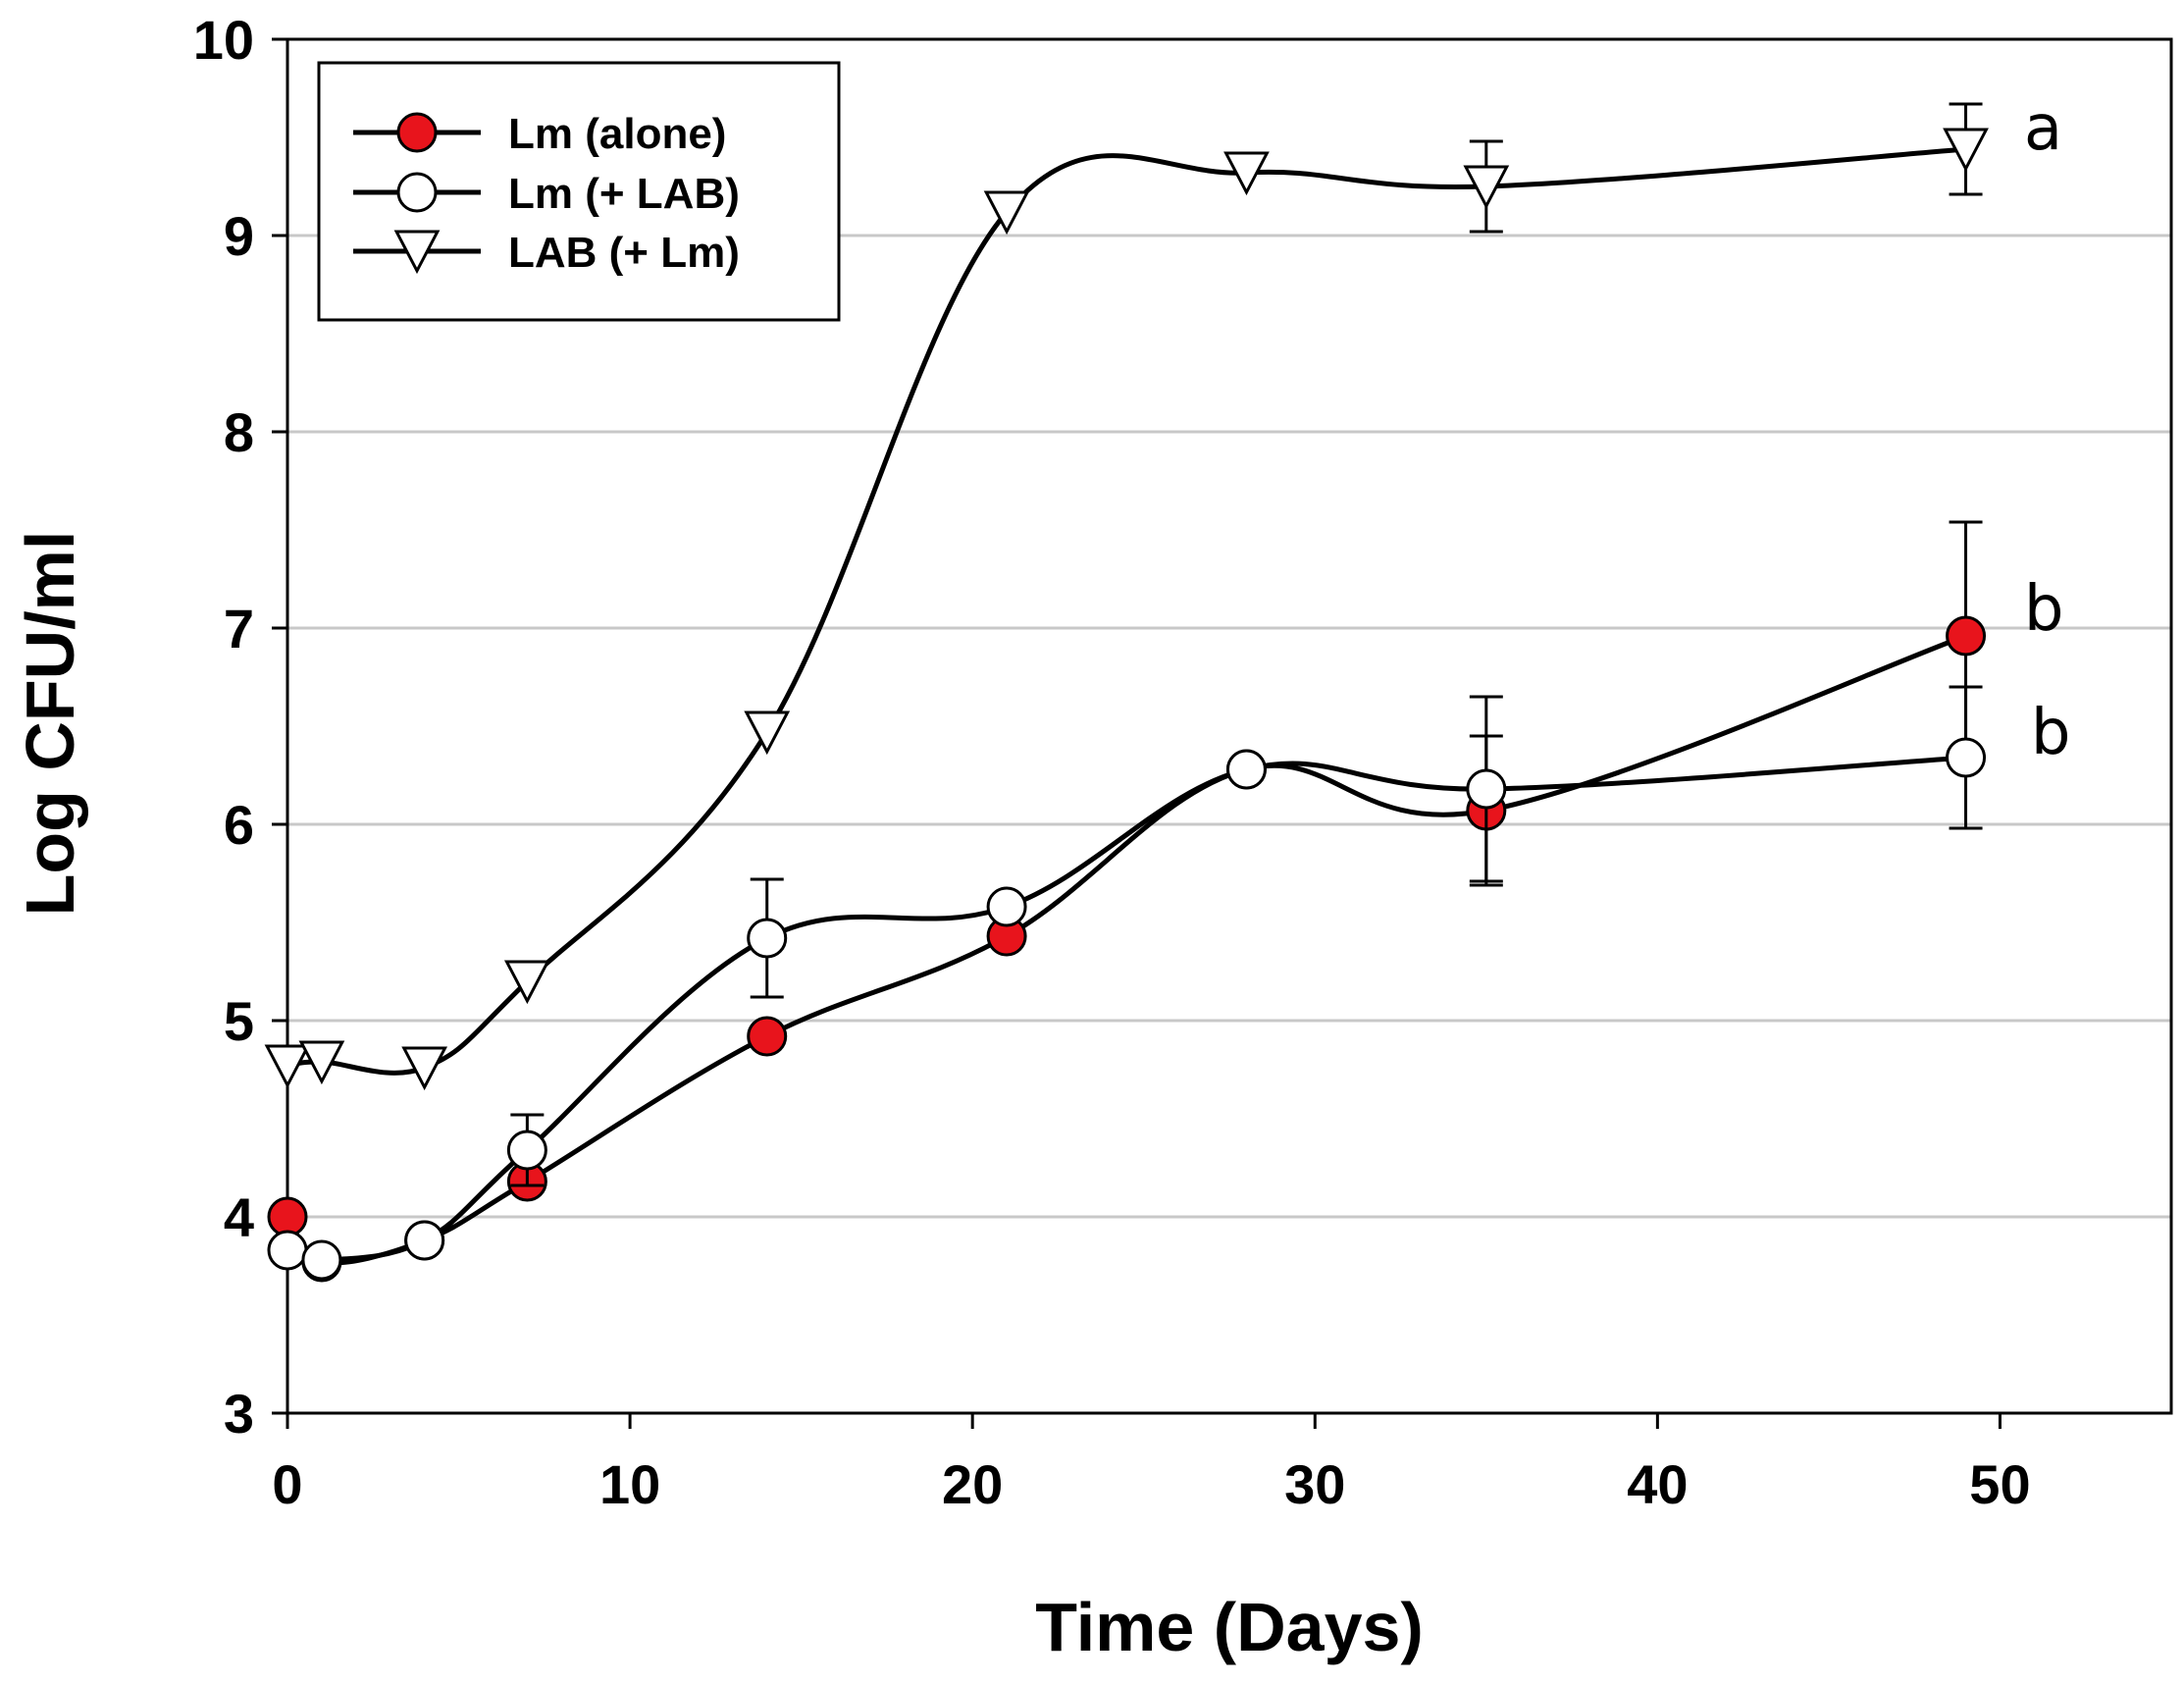 The width and height of the screenshot is (2184, 1683). What do you see at coordinates (50, 724) in the screenshot?
I see `y-axis-title: Log CFU/ml` at bounding box center [50, 724].